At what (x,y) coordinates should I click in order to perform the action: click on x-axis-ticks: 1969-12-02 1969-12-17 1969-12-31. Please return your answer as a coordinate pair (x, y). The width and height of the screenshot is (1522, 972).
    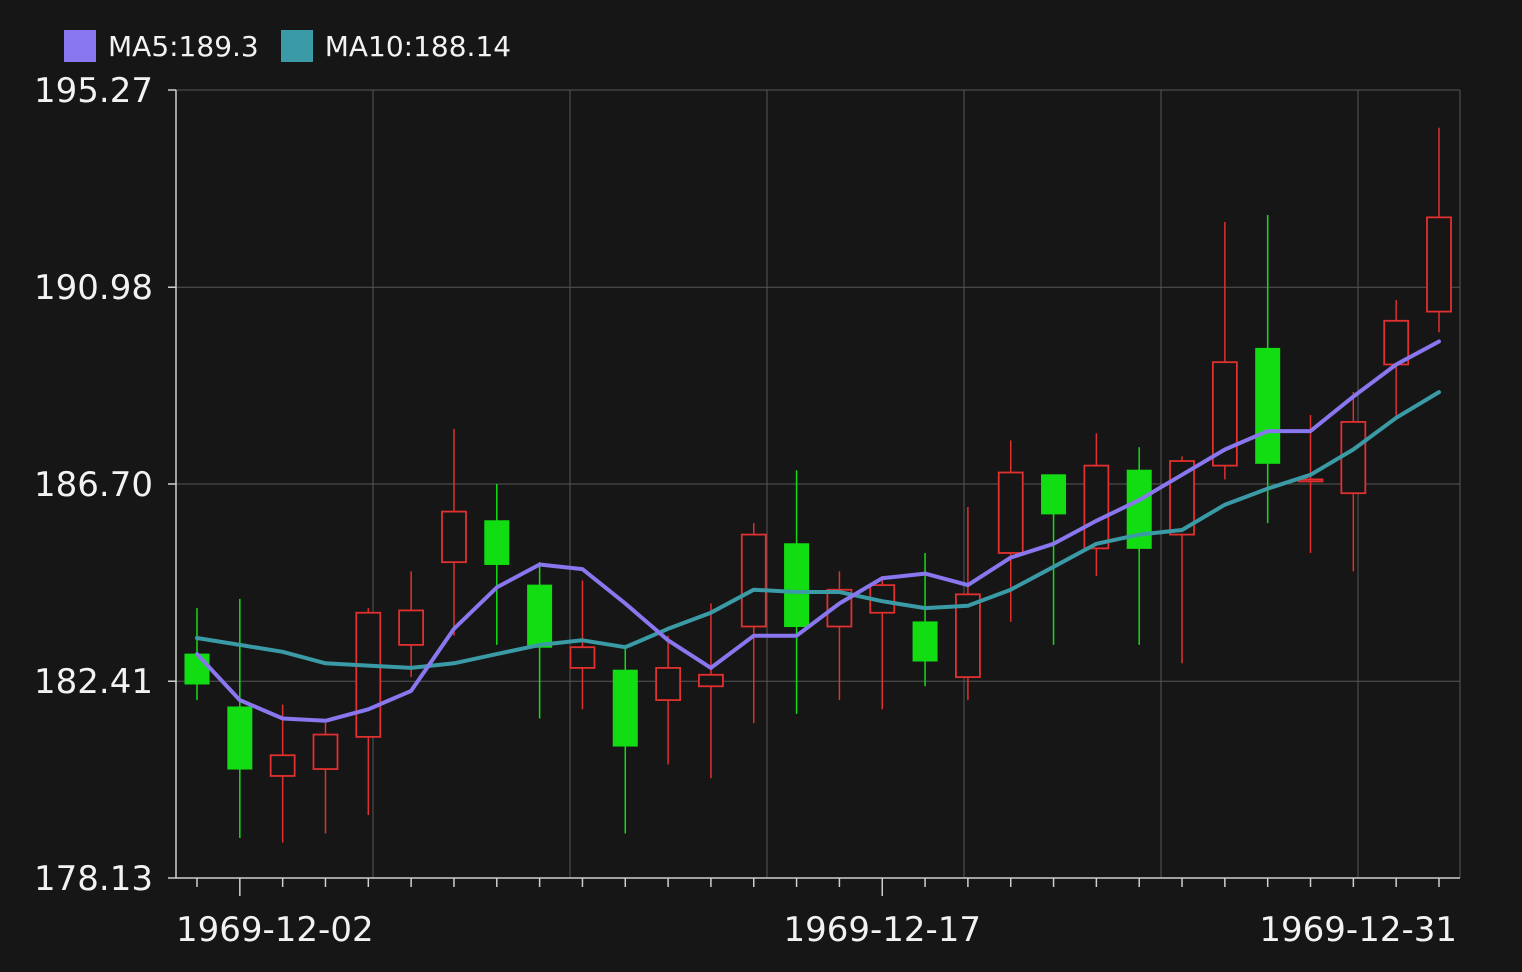
    Looking at the image, I should click on (816, 930).